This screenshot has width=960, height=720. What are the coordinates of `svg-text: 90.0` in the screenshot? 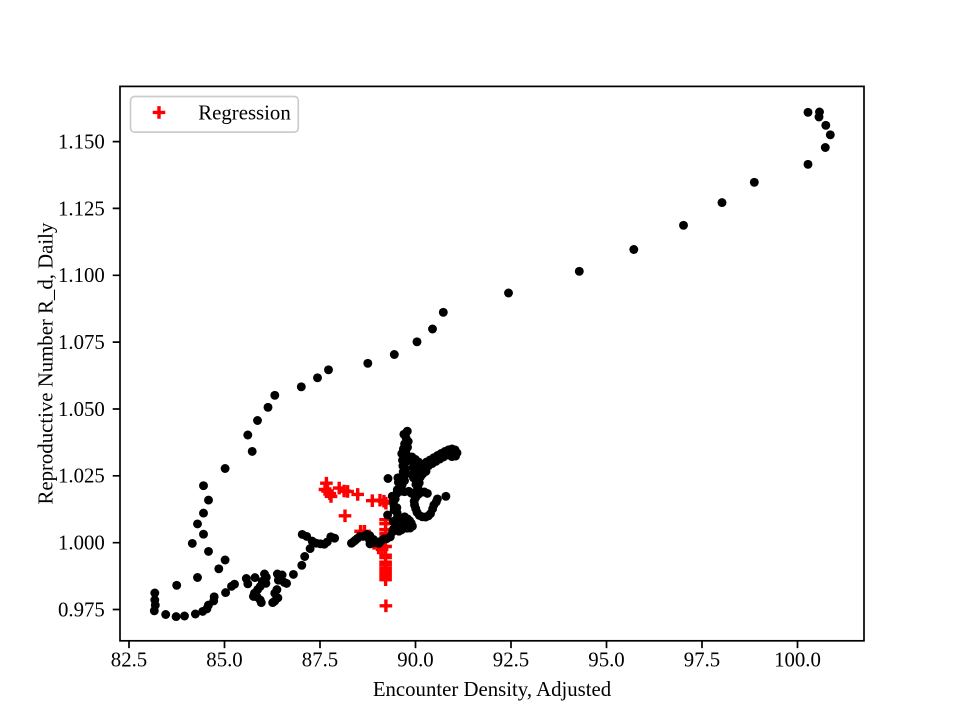 It's located at (415, 660).